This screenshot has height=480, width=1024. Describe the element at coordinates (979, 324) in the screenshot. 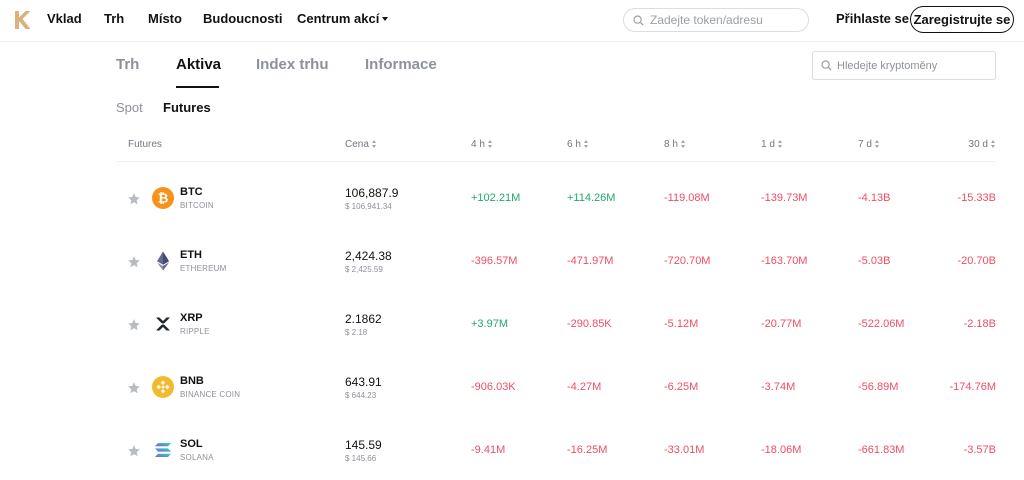

I see `value-30d: -2.18B` at that location.